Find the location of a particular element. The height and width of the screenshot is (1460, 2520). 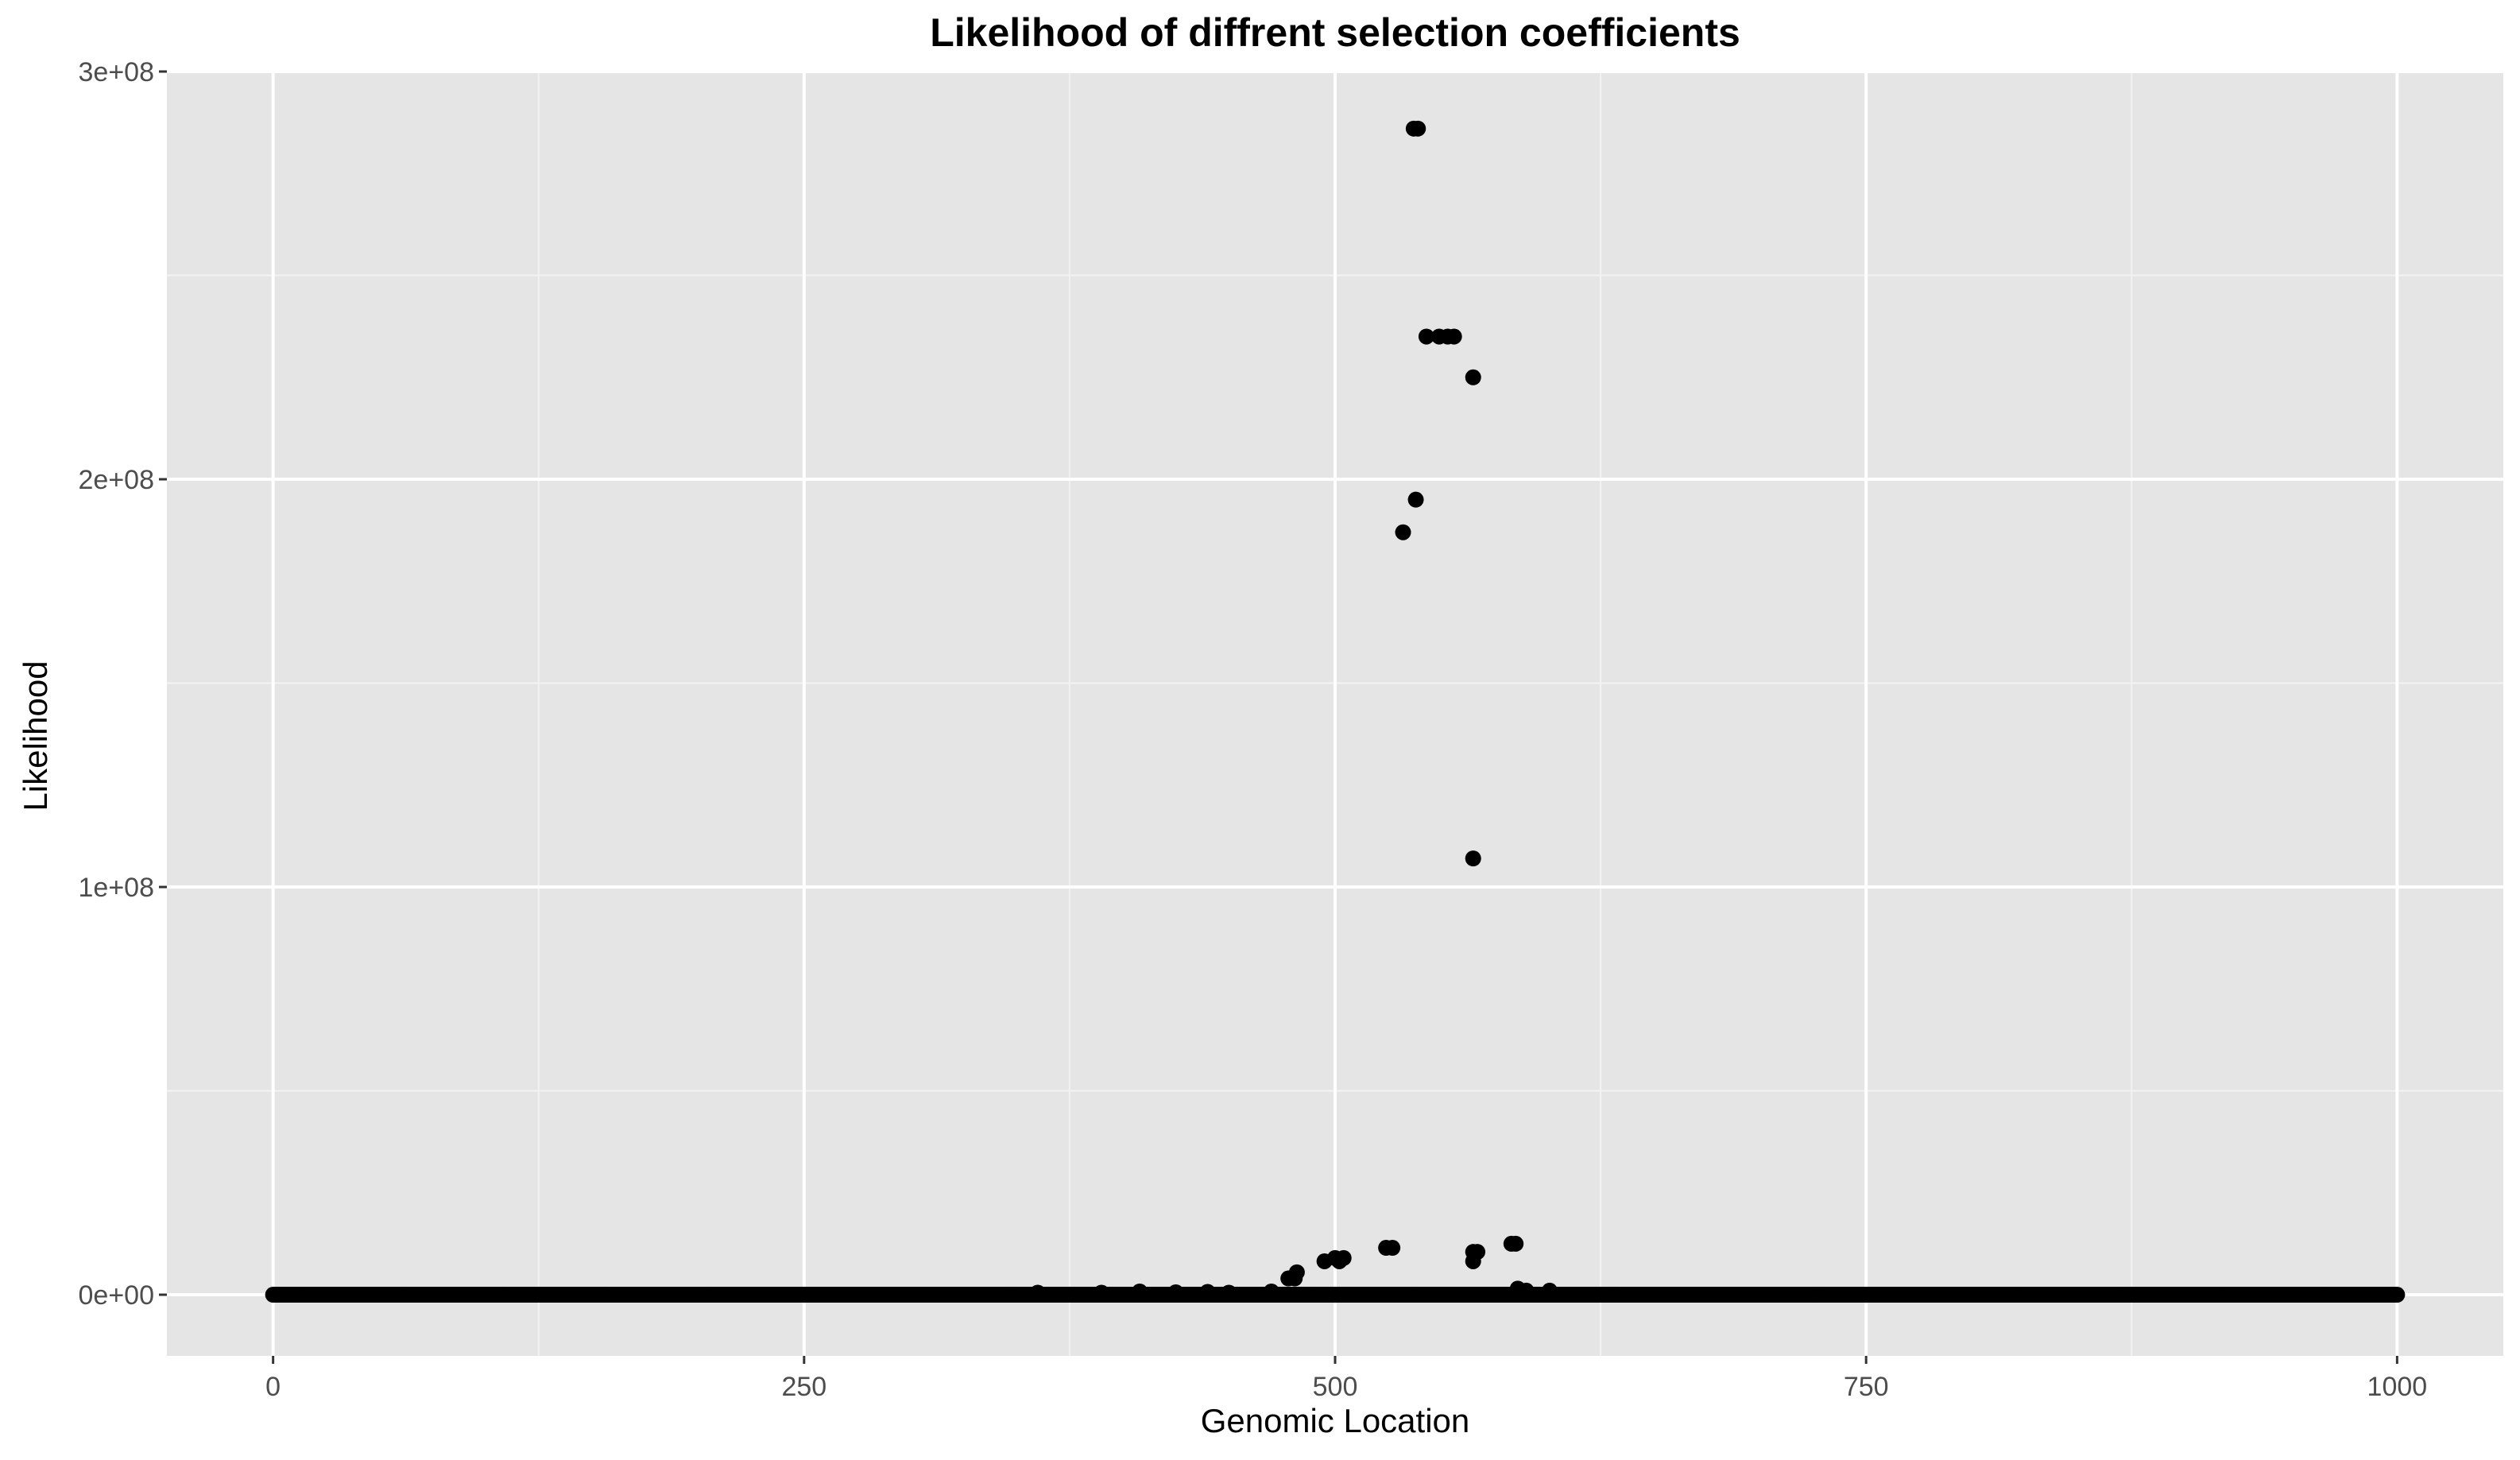

y-tick-label: 0e+00 is located at coordinates (117, 1295).